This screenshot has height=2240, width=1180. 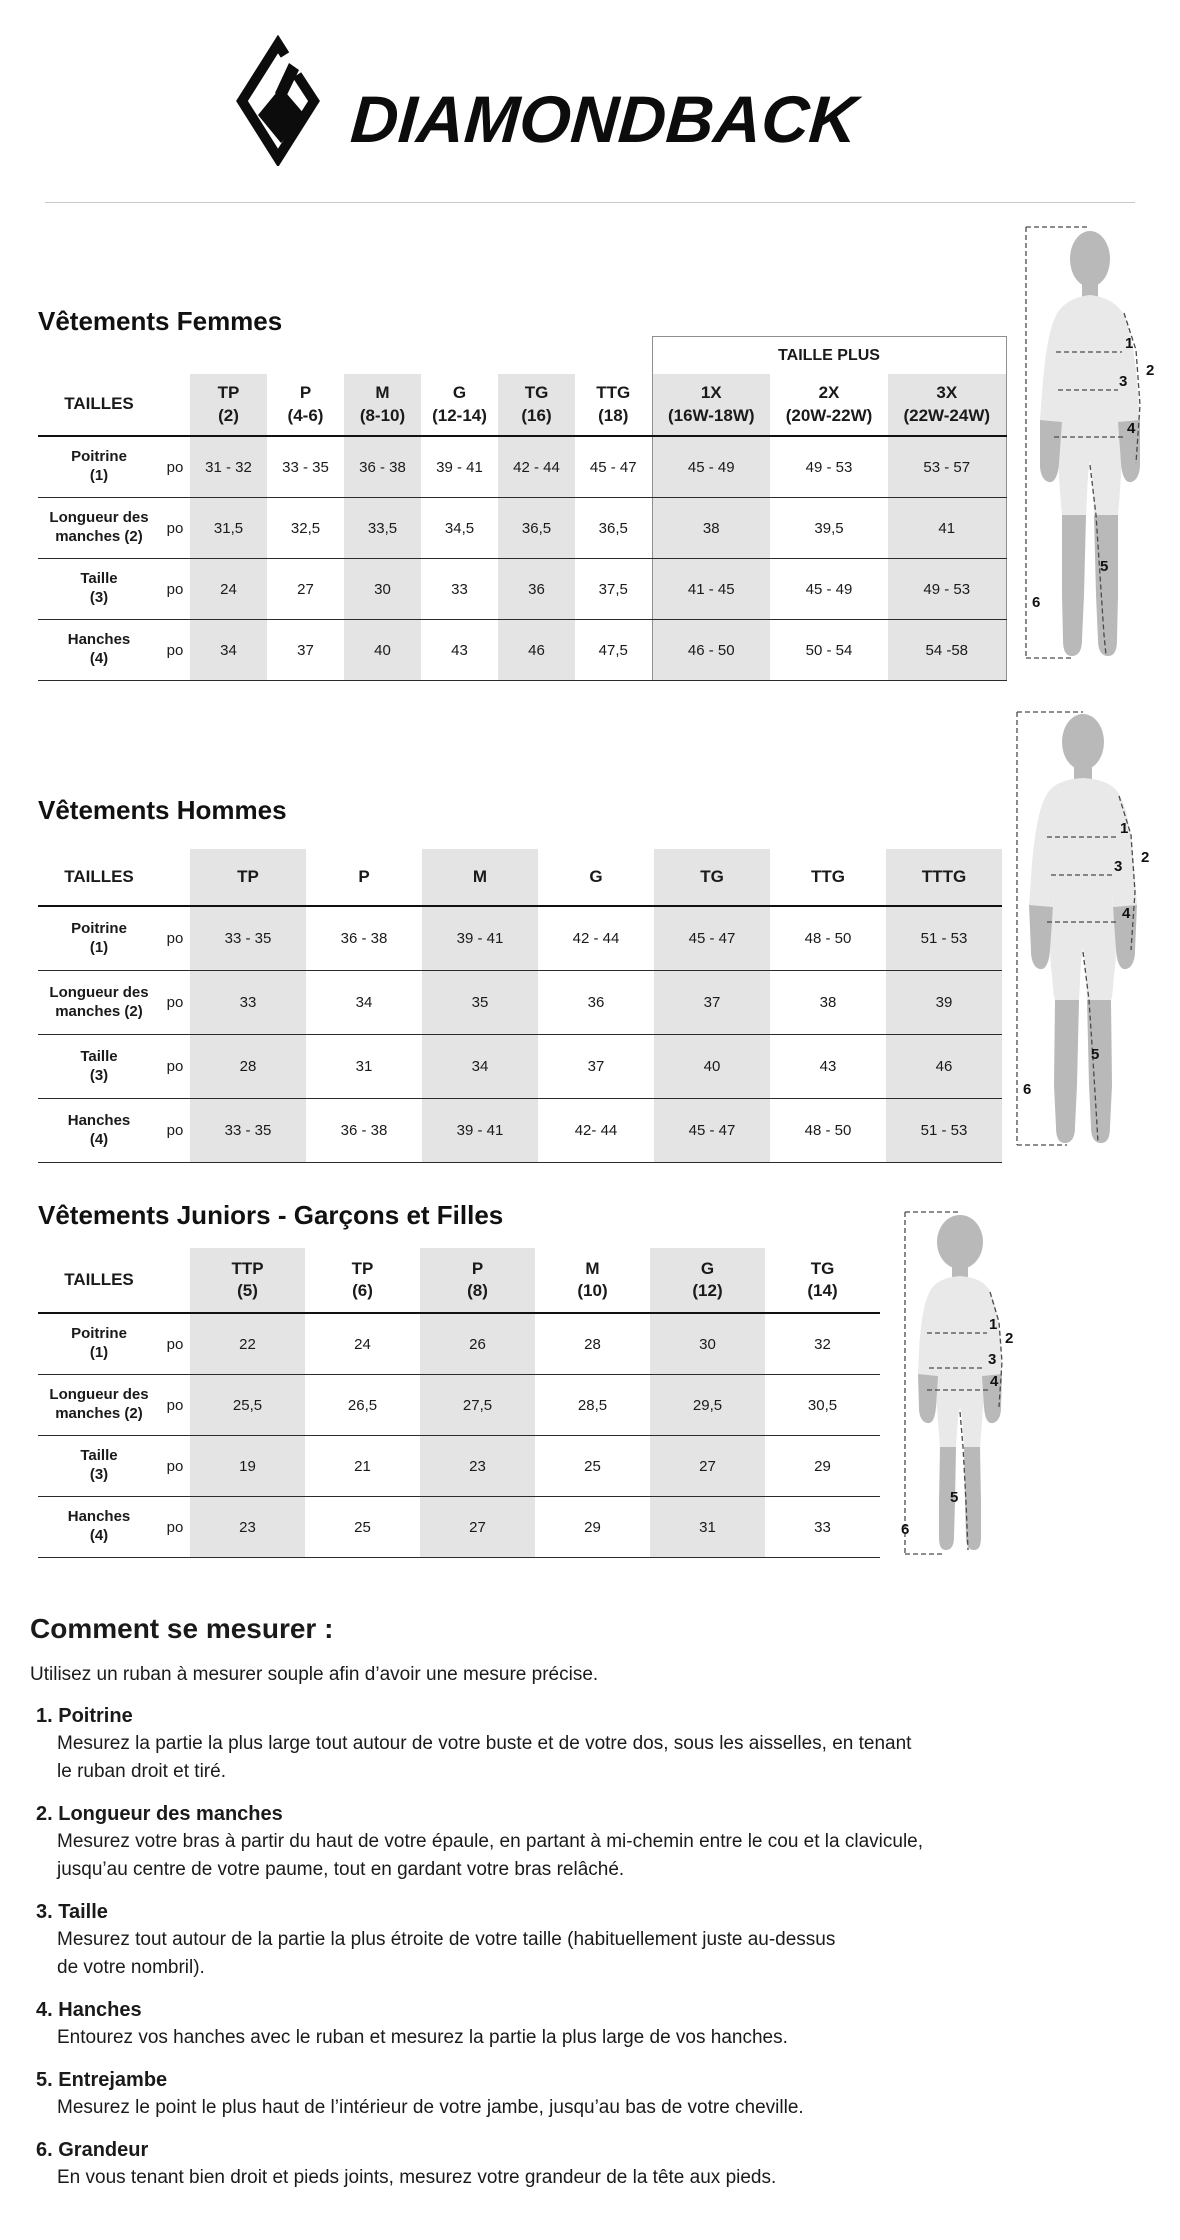 I want to click on child-figure-illustration: 1 2 3 4 5 6, so click(x=957, y=1382).